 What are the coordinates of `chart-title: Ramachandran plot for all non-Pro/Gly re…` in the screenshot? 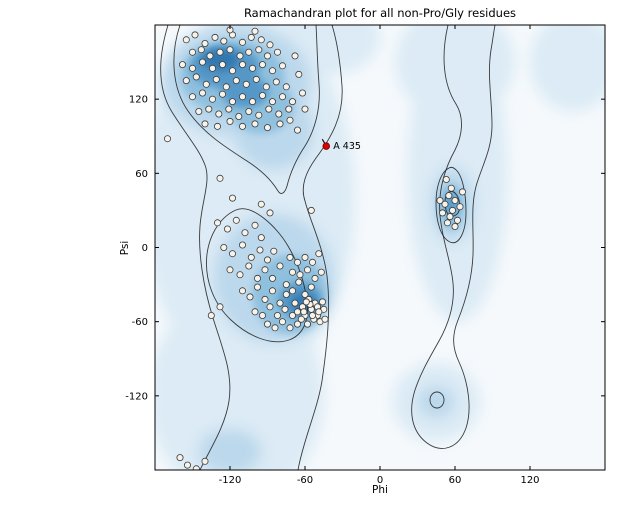 It's located at (380, 13).